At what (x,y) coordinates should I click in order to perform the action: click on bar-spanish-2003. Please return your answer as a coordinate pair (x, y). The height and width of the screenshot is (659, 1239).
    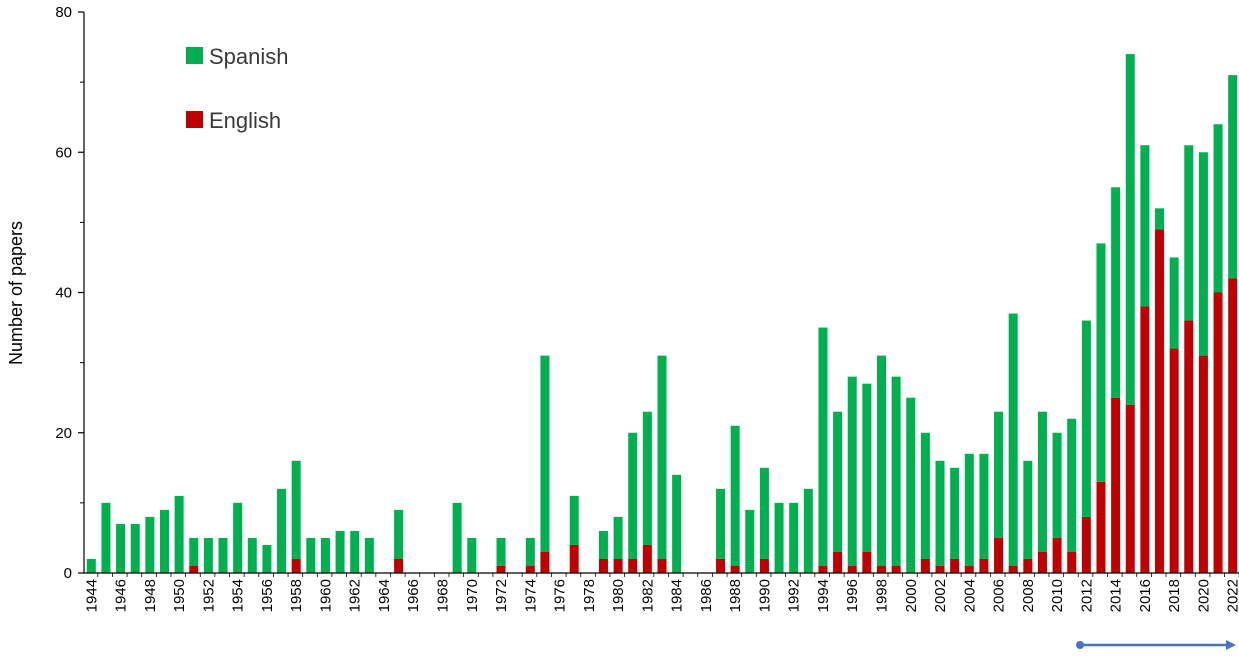
    Looking at the image, I should click on (955, 513).